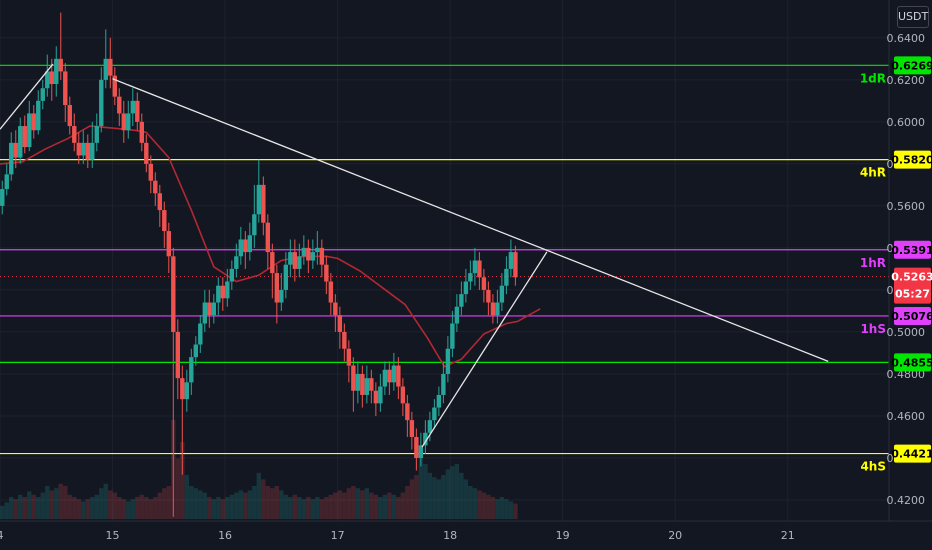 Image resolution: width=932 pixels, height=550 pixels. What do you see at coordinates (563, 535) in the screenshot?
I see `x-tick-label: 19` at bounding box center [563, 535].